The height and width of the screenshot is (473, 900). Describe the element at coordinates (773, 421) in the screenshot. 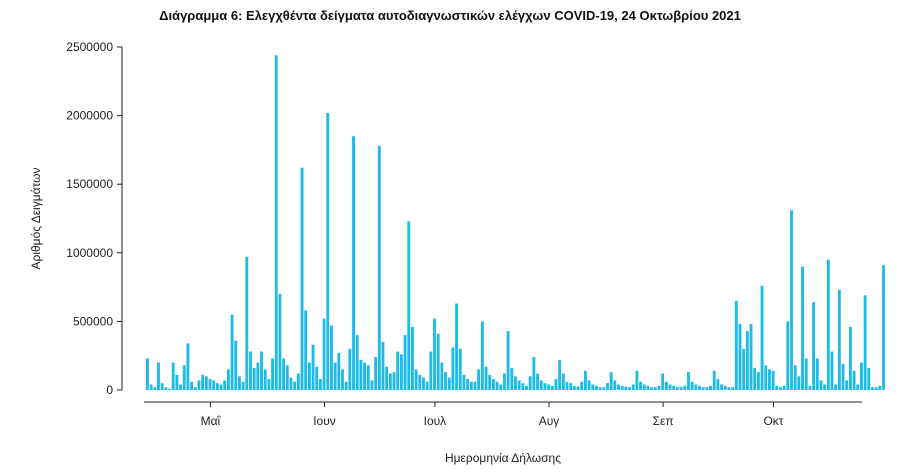

I see `x-tick-label: Οκτ` at that location.